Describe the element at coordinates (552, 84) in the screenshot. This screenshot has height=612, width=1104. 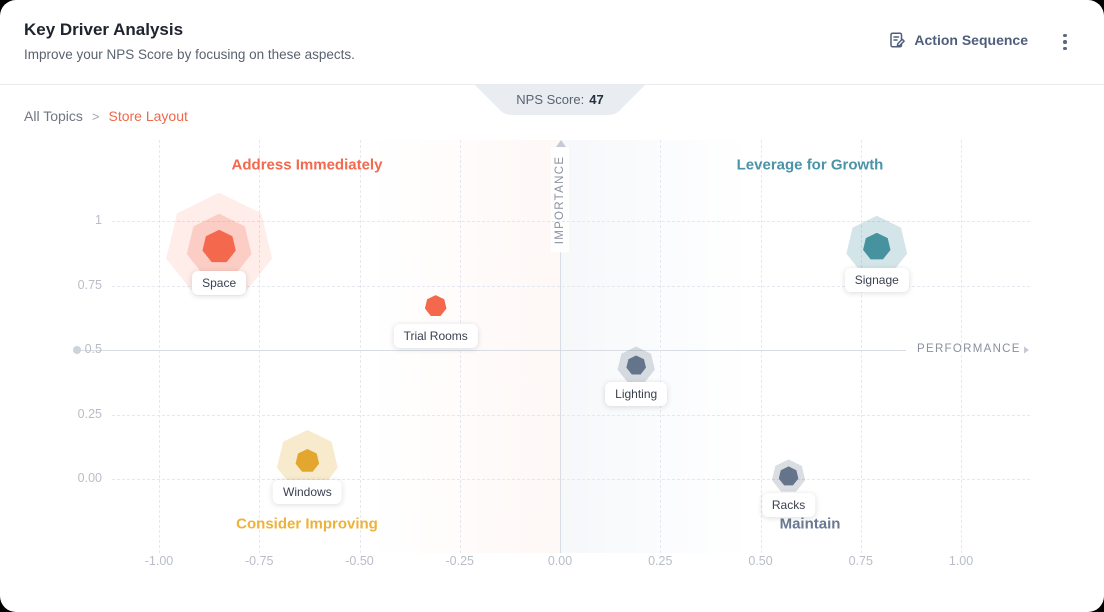
I see `header-divider` at that location.